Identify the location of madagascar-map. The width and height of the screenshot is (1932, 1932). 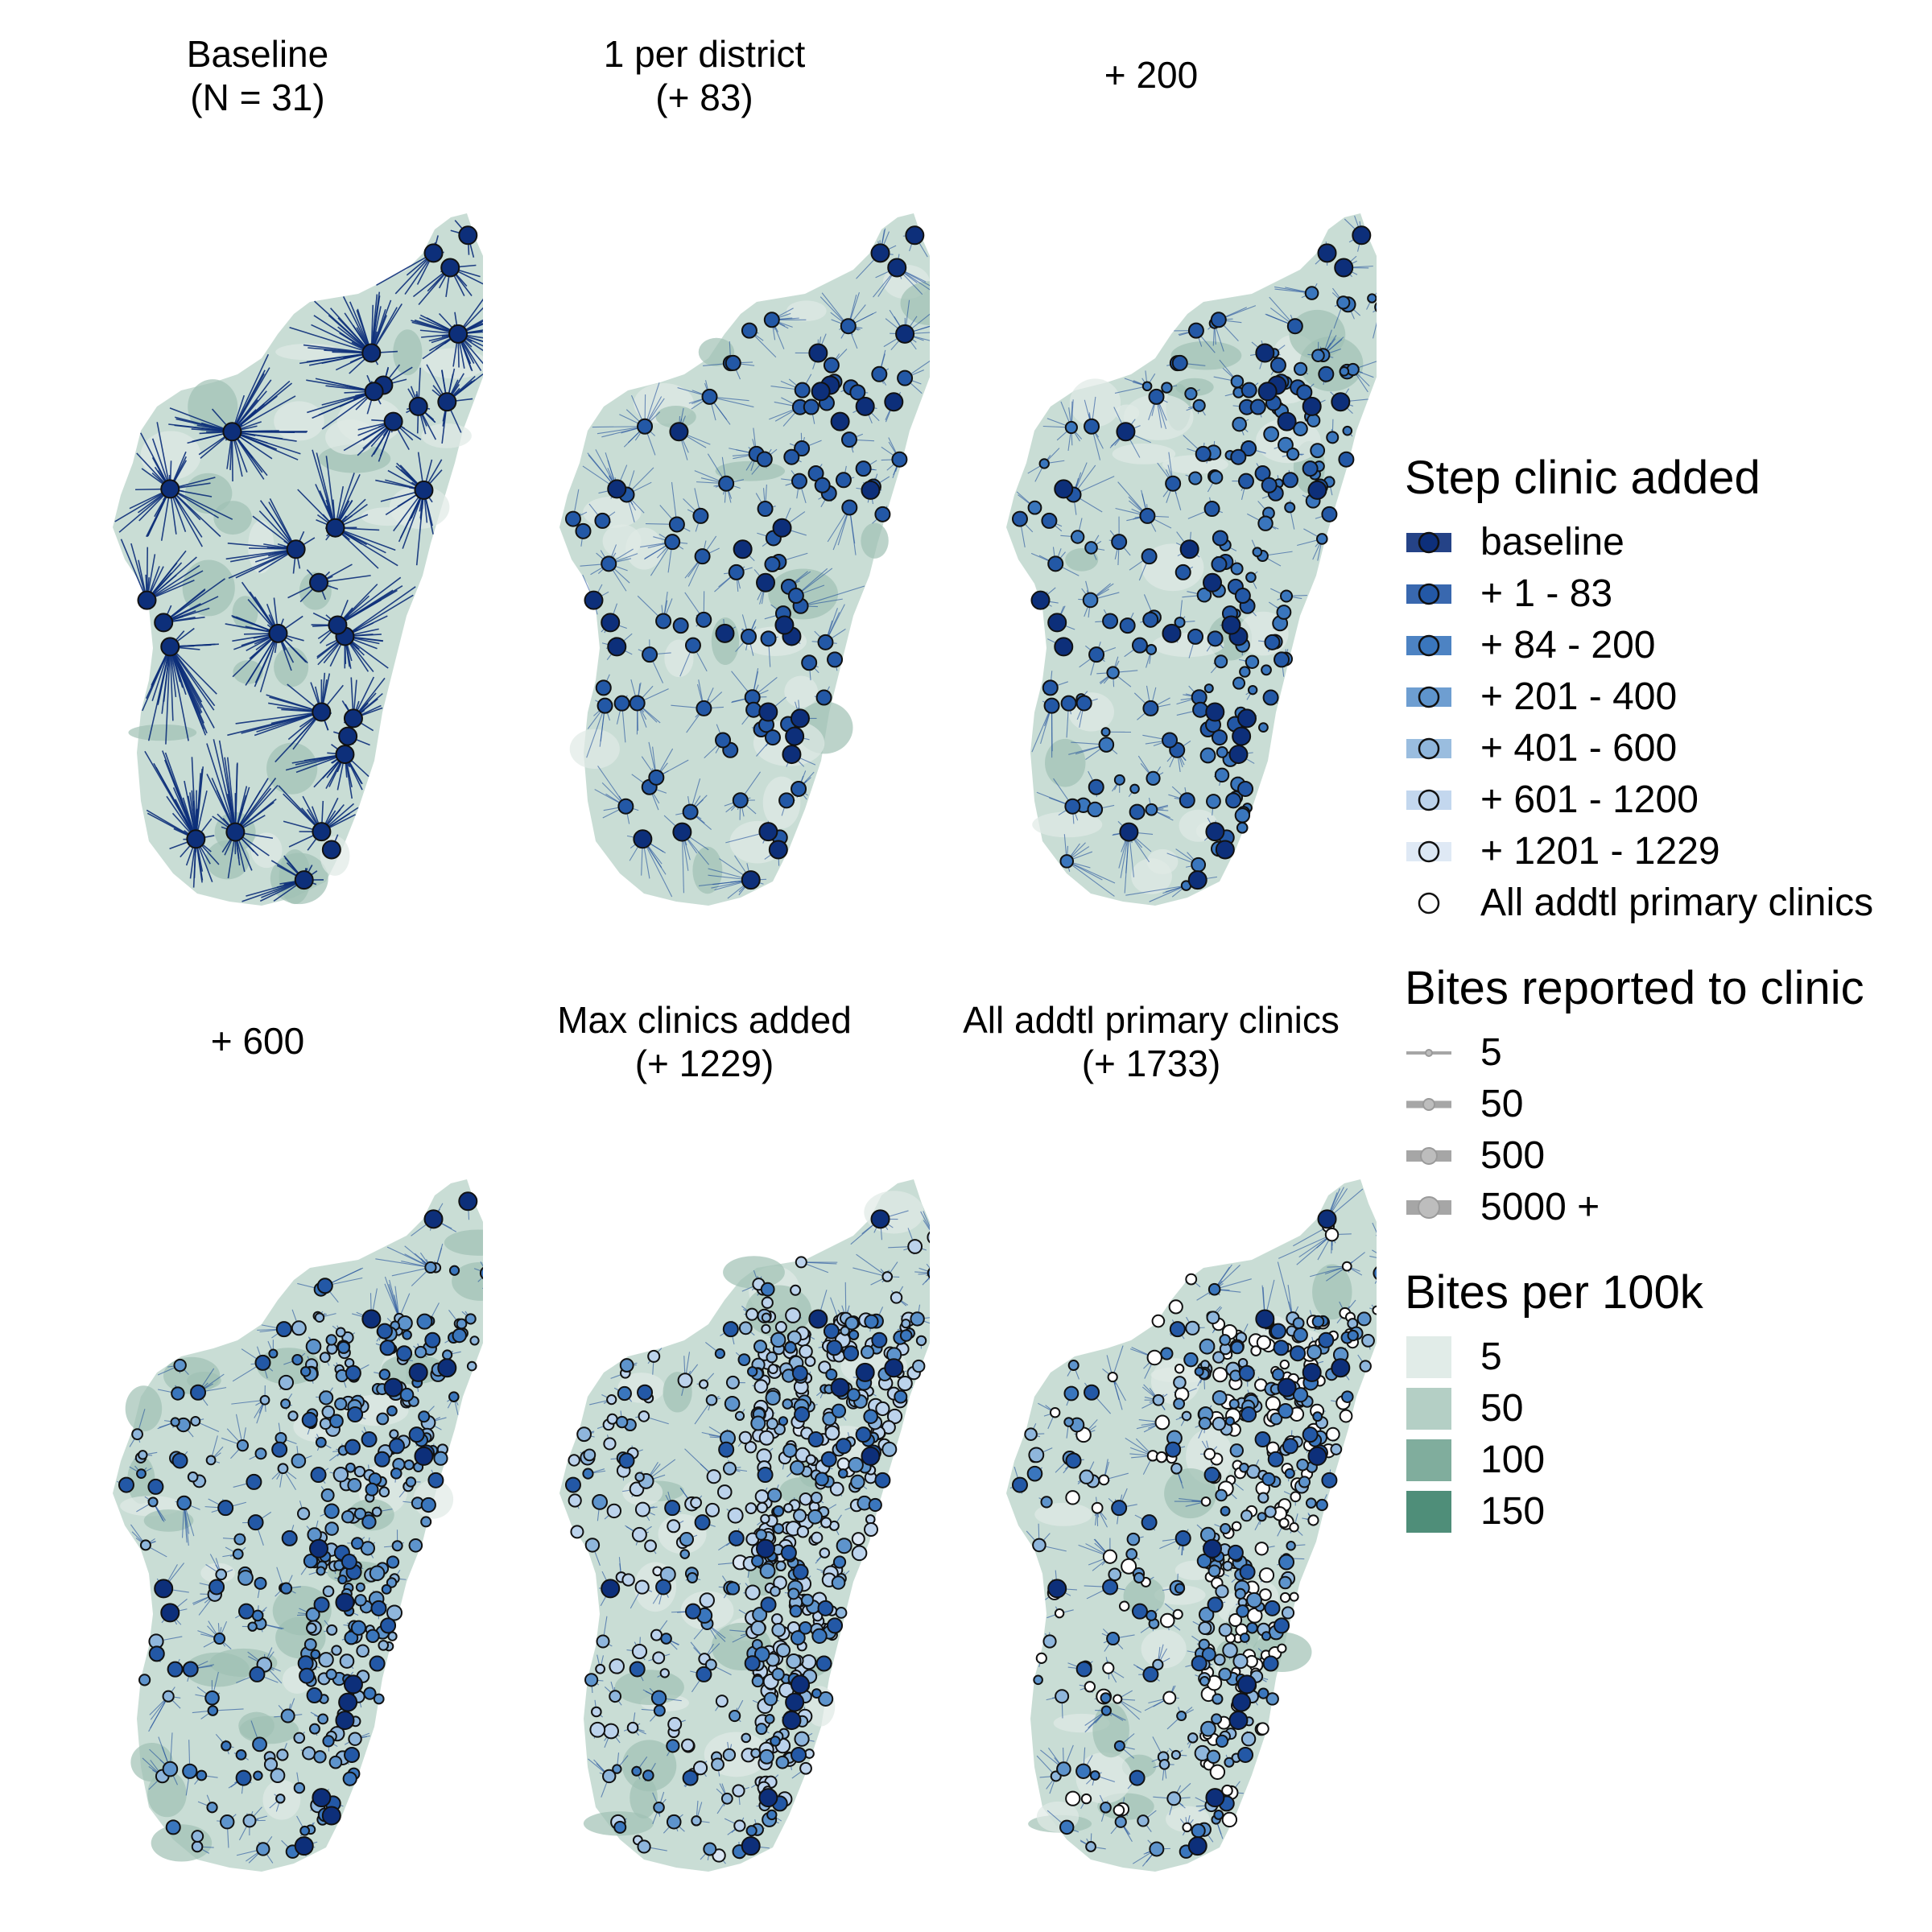
(1191, 559).